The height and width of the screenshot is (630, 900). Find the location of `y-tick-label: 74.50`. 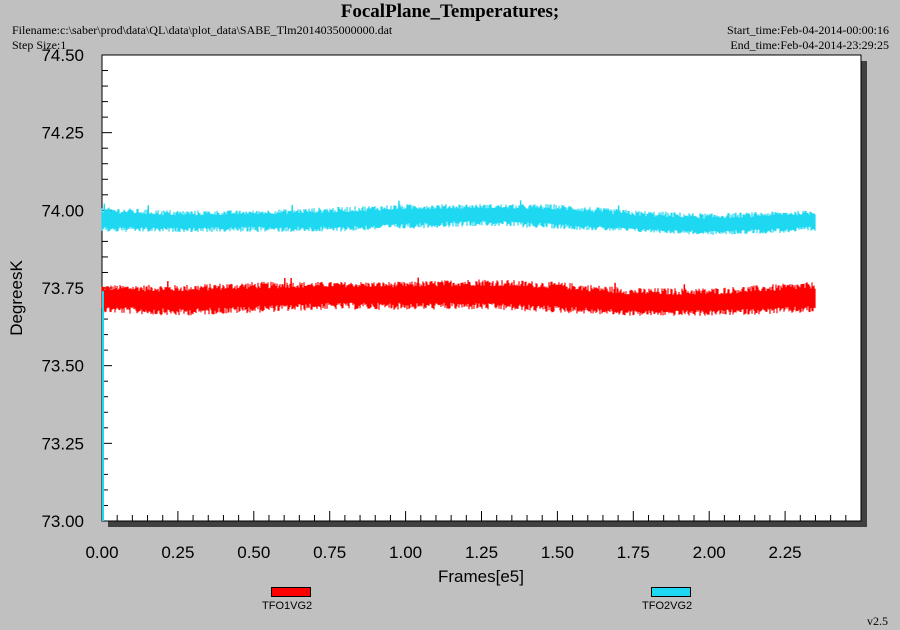

y-tick-label: 74.50 is located at coordinates (62, 55).